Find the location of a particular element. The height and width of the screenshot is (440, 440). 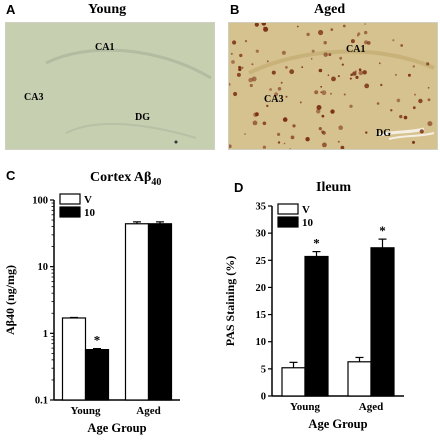

y-axis-label: PAS Staining (%) is located at coordinates (230, 301).